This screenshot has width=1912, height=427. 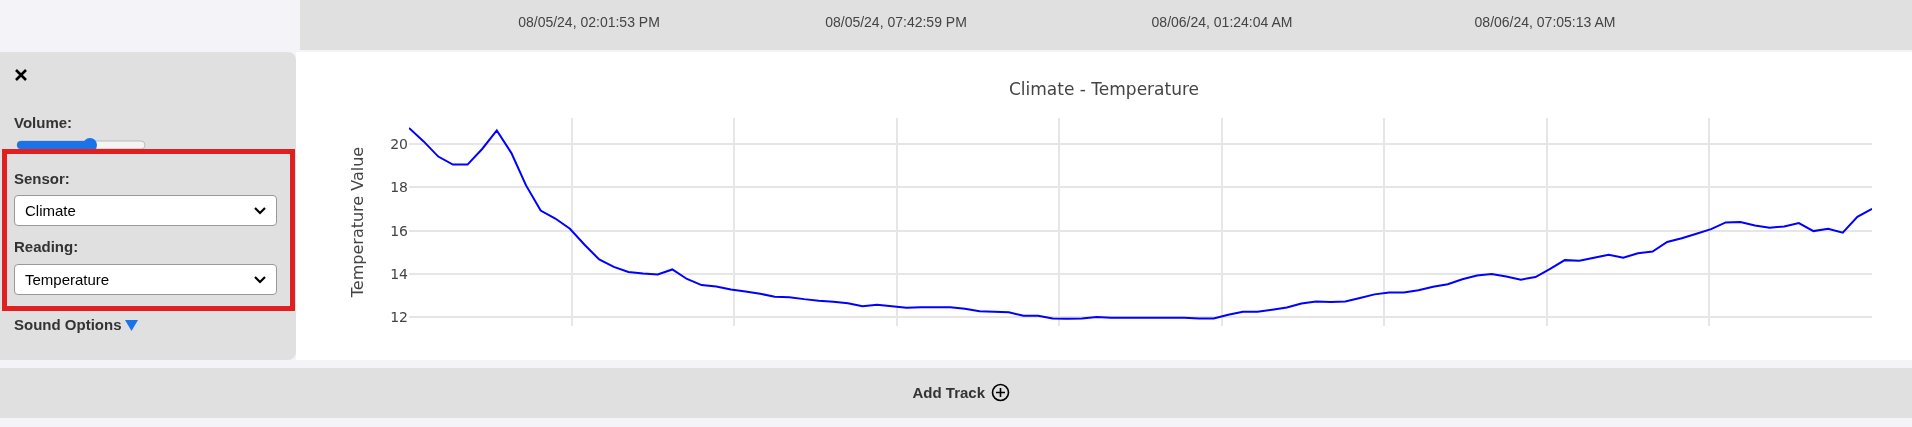 I want to click on y-tick-label: 12, so click(x=399, y=317).